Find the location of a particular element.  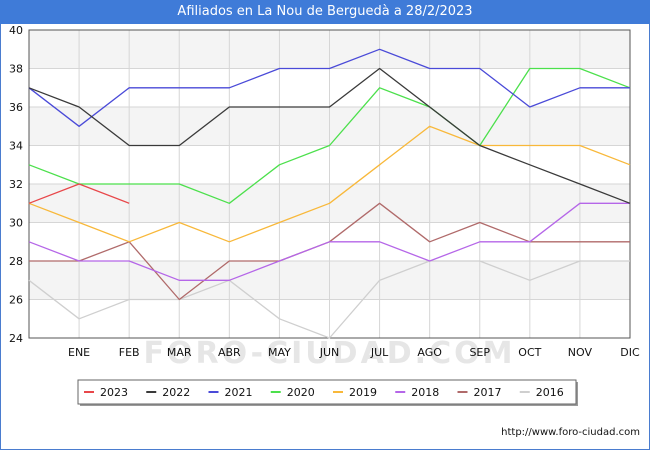

source-link: http://www.foro-ciudad.com is located at coordinates (570, 432).